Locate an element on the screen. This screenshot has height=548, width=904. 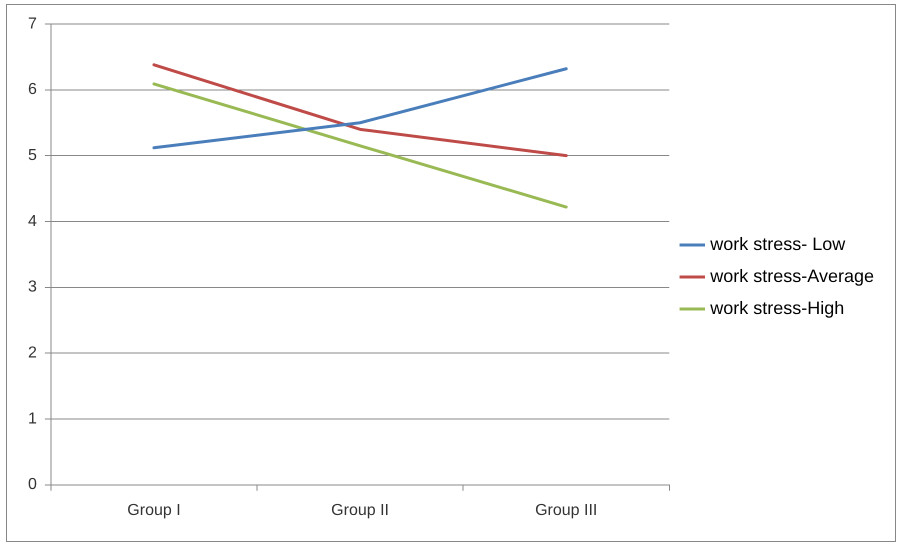
y-tick-label: 7 is located at coordinates (32, 23).